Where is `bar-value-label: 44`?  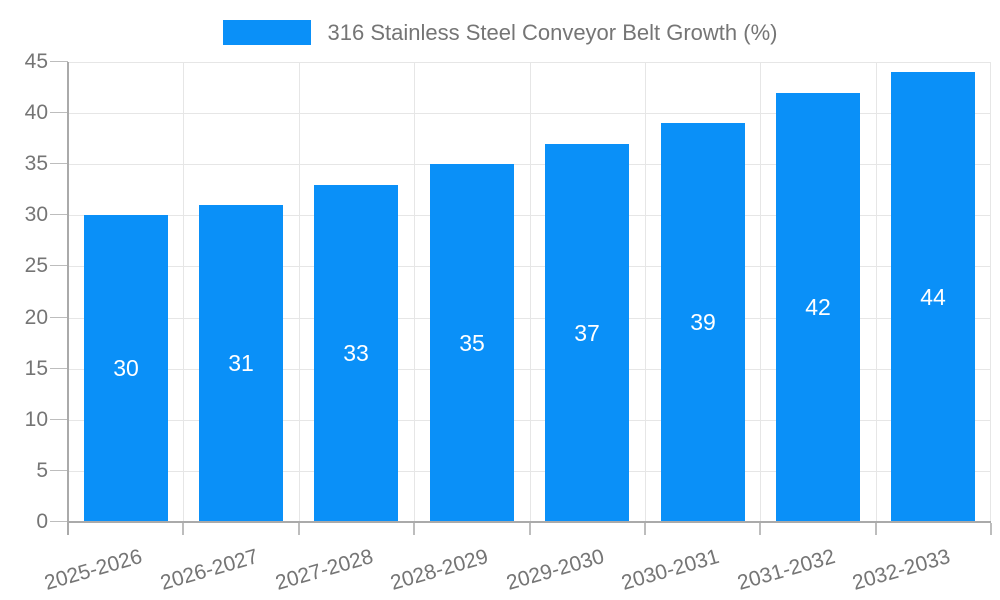 bar-value-label: 44 is located at coordinates (933, 296).